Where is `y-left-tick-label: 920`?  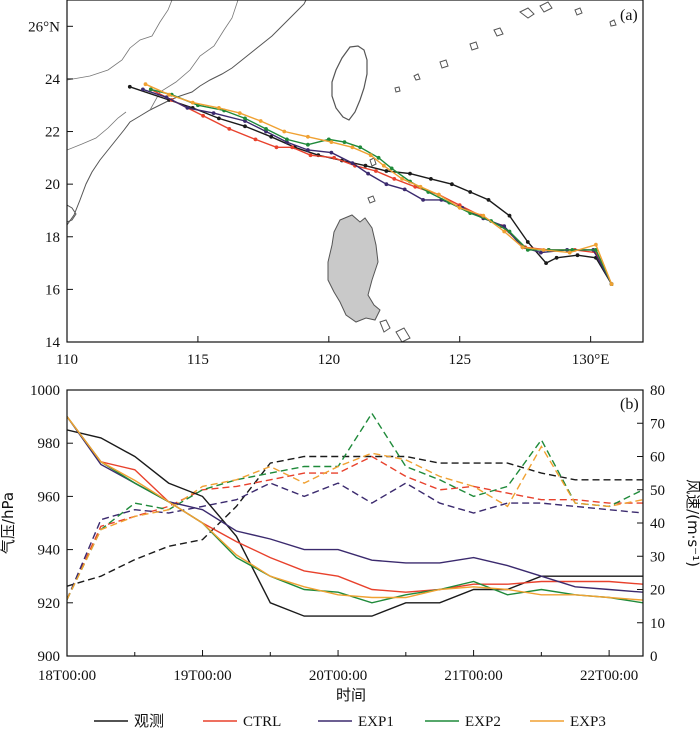
y-left-tick-label: 920 is located at coordinates (49, 604).